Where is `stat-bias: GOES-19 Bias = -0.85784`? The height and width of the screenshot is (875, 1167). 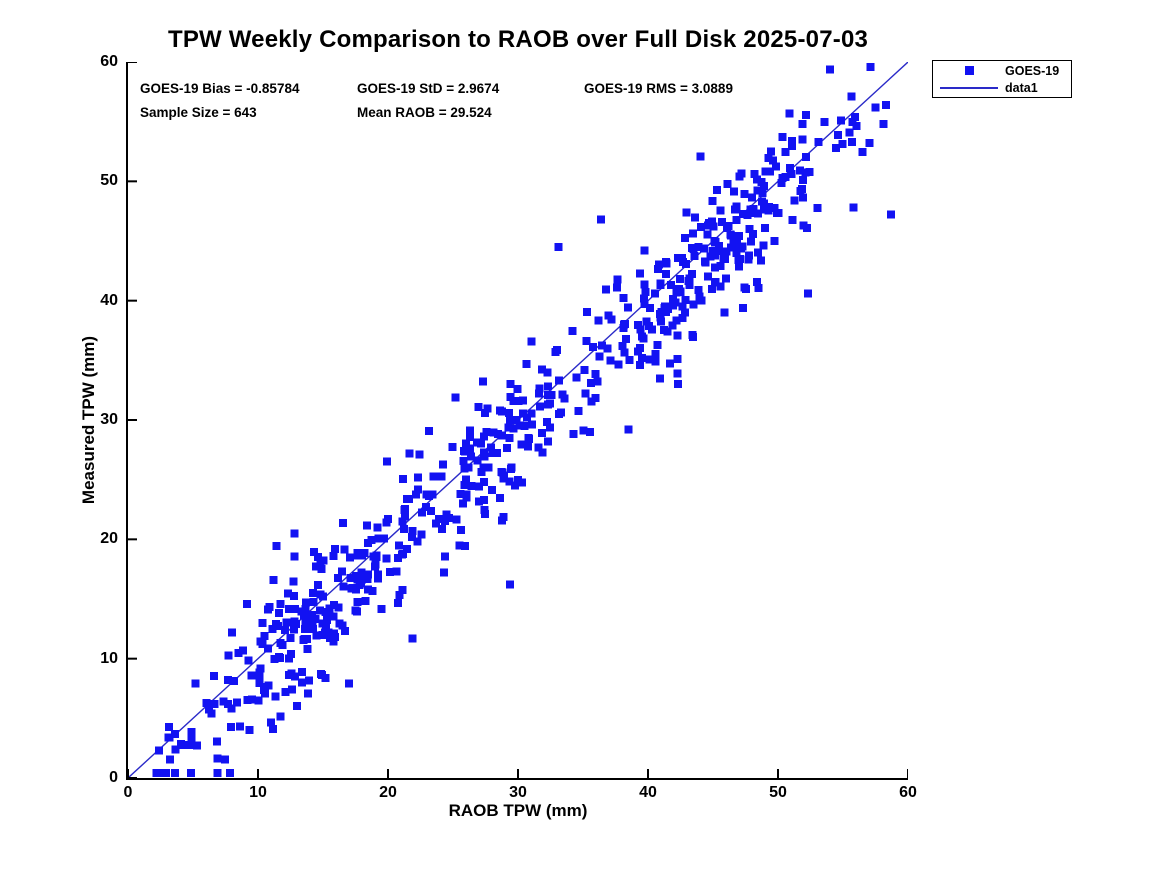
stat-bias: GOES-19 Bias = -0.85784 is located at coordinates (220, 88).